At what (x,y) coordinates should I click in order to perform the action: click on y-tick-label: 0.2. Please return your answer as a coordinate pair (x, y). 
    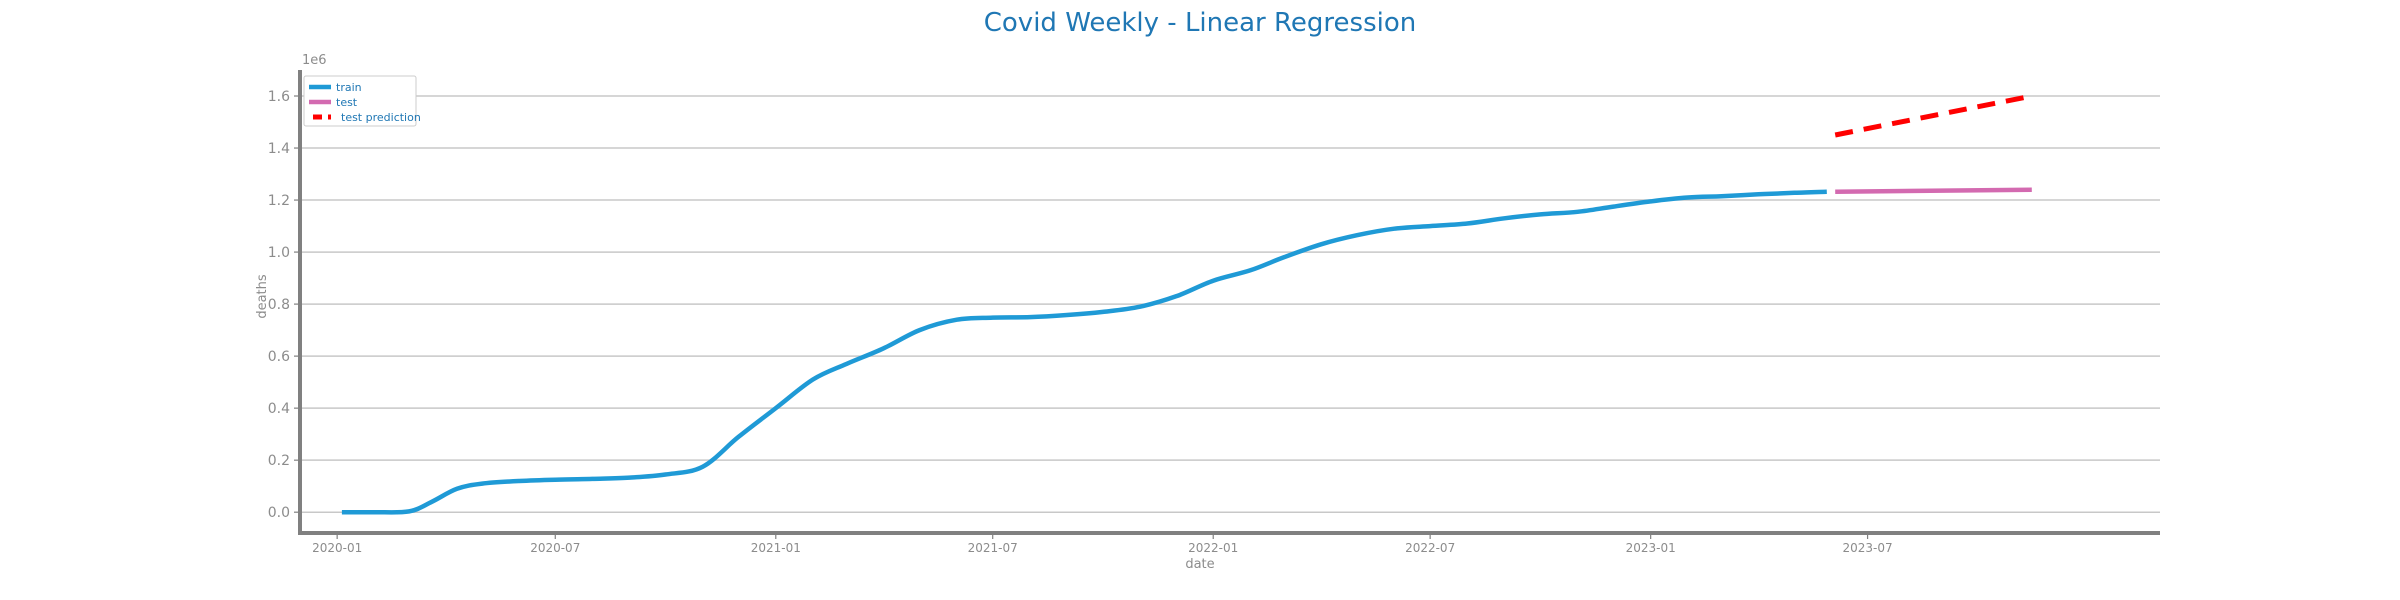
    Looking at the image, I should click on (279, 461).